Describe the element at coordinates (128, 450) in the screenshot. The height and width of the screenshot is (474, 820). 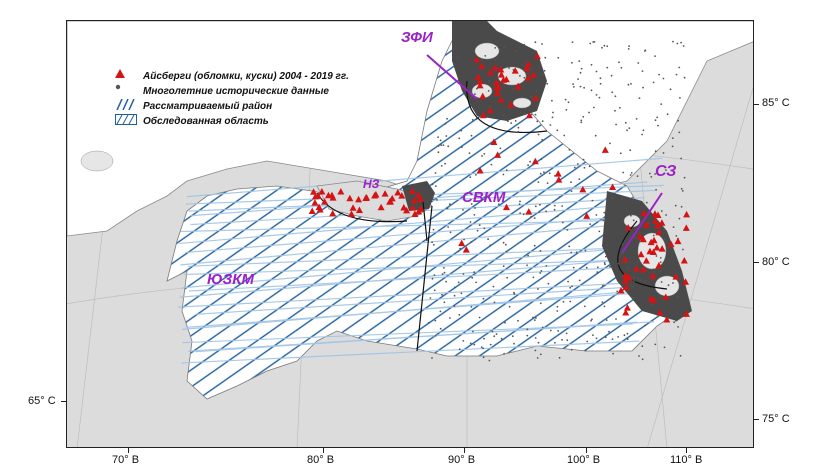
I see `tick-bottom` at that location.